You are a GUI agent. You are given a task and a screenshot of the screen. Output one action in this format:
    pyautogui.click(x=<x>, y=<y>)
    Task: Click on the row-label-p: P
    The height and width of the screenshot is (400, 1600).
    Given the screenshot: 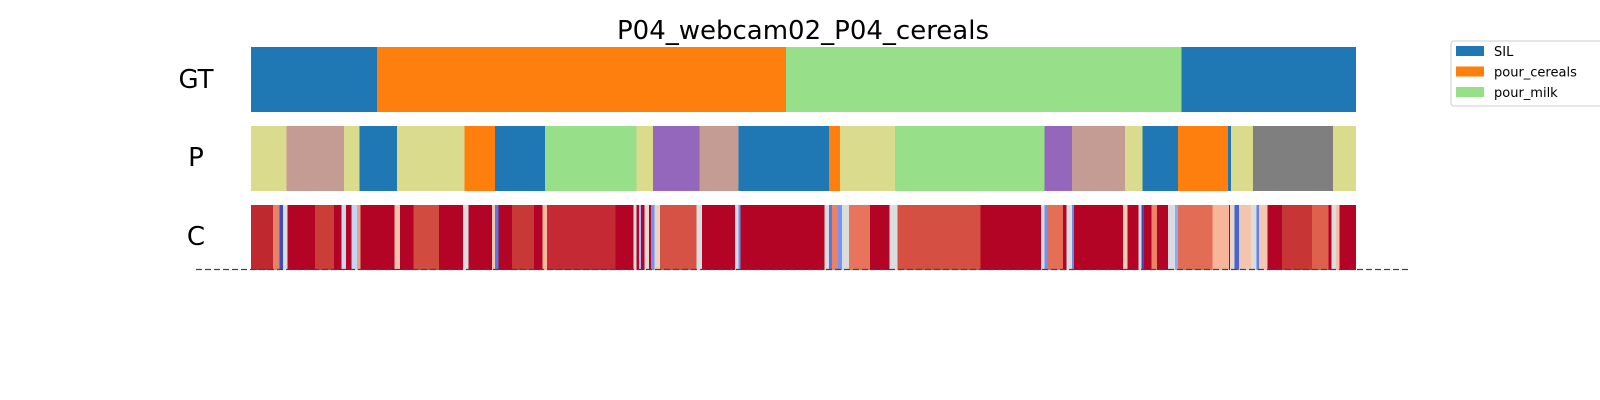 What is the action you would take?
    pyautogui.click(x=196, y=158)
    